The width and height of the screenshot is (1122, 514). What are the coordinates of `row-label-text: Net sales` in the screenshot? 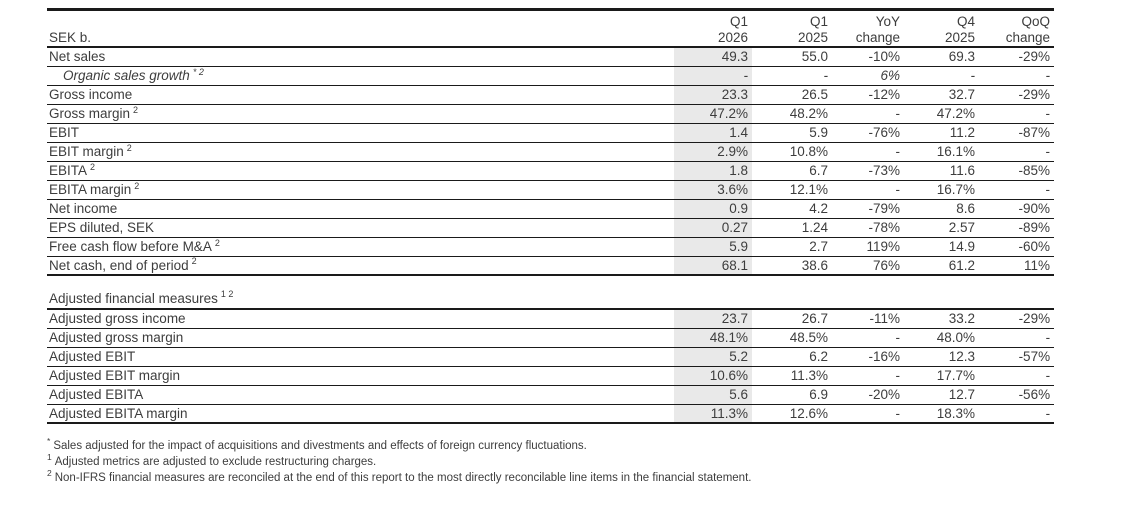 It's located at (77, 57).